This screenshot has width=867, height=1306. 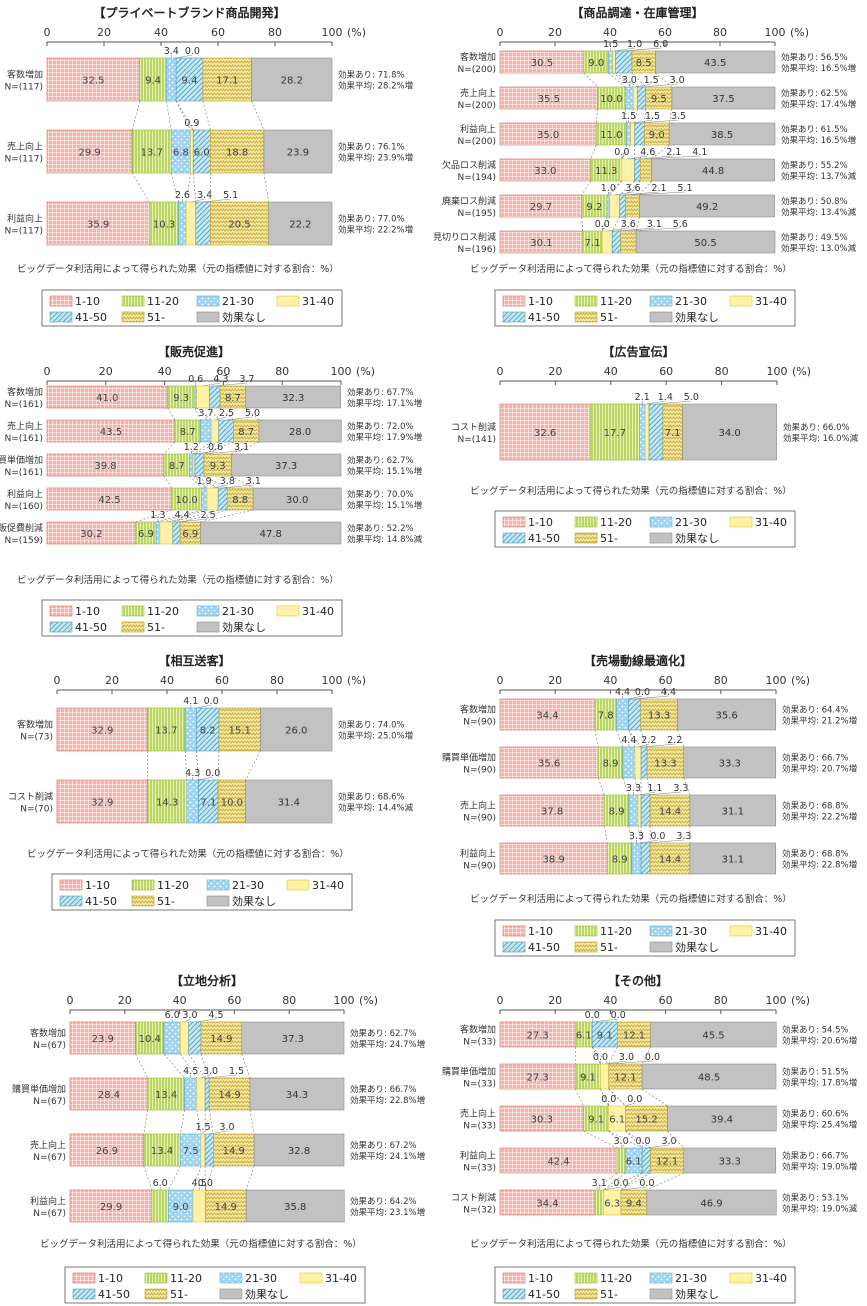 What do you see at coordinates (609, 947) in the screenshot?
I see `legend-label: 51-` at bounding box center [609, 947].